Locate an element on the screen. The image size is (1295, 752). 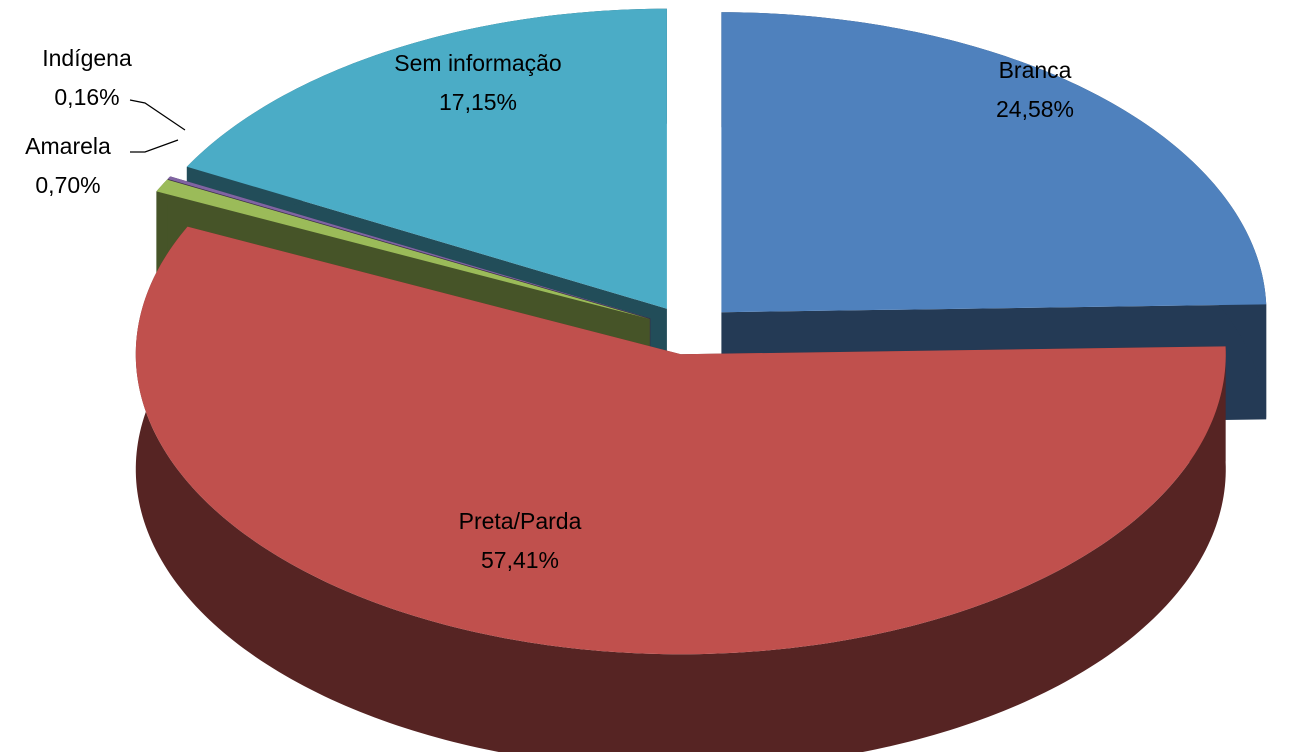
slice-value-label: 0,70% is located at coordinates (67, 185).